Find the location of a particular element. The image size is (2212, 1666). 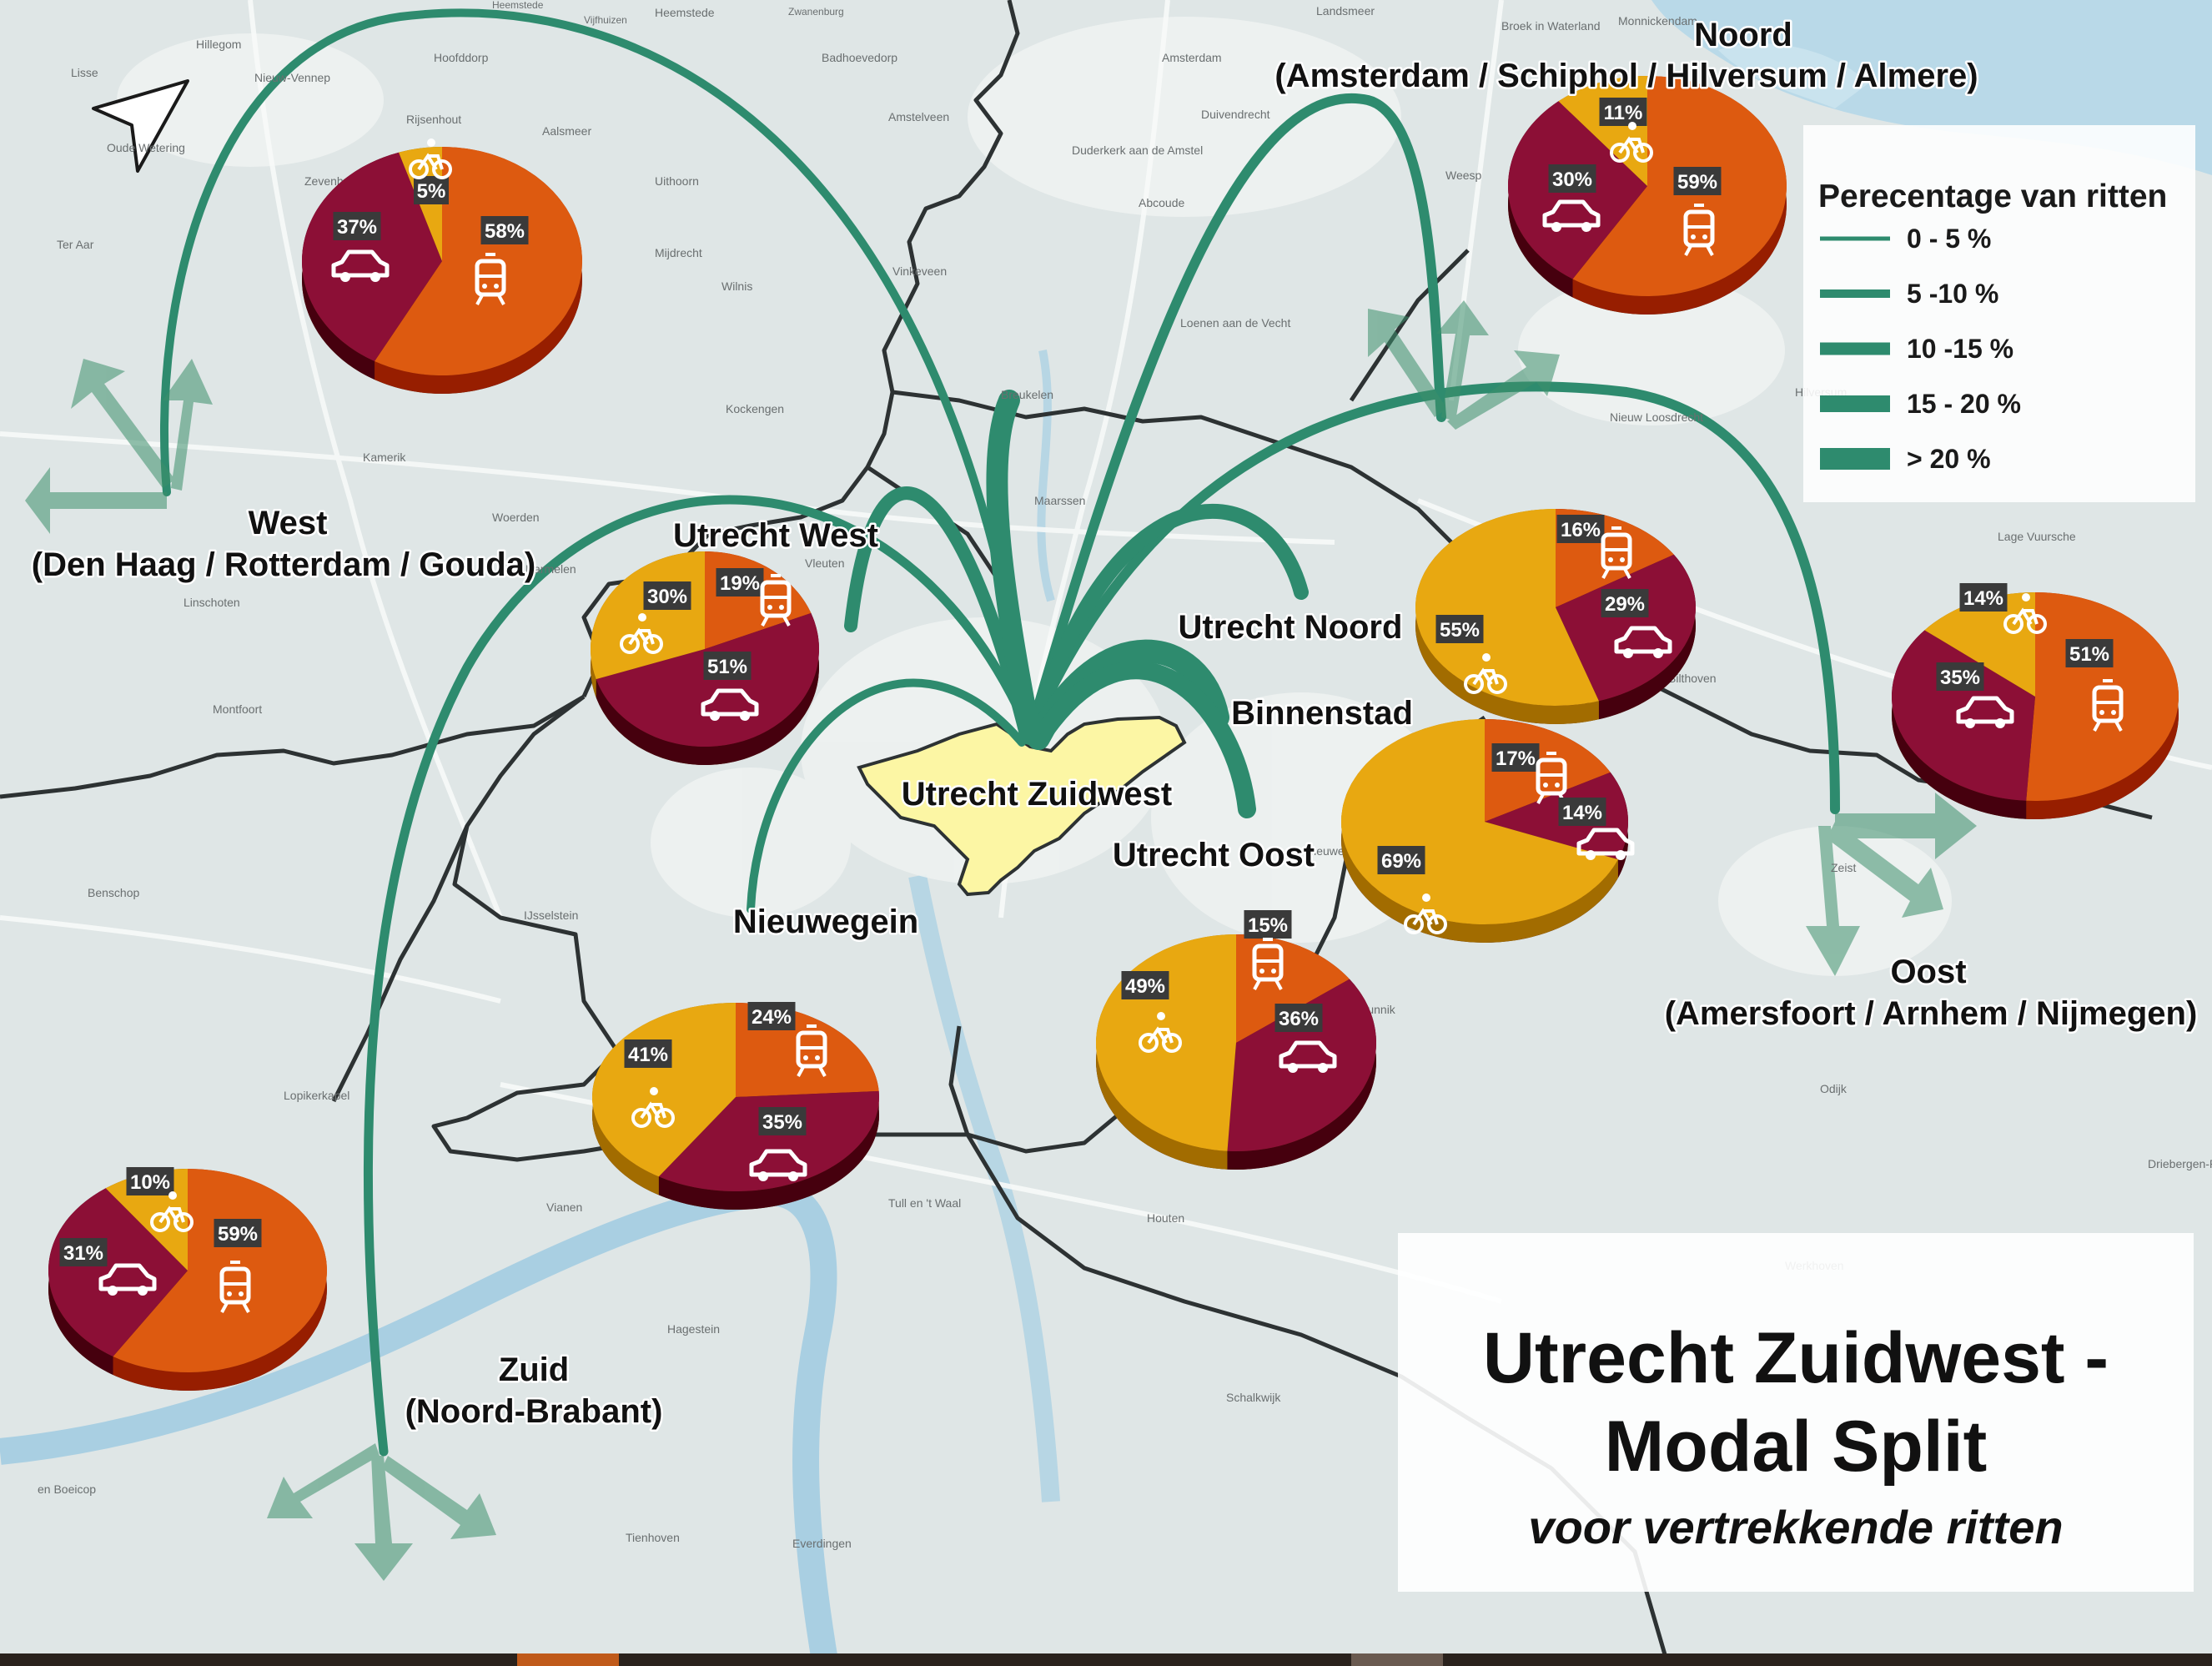

place-name-label: Odijk is located at coordinates (1834, 1088).